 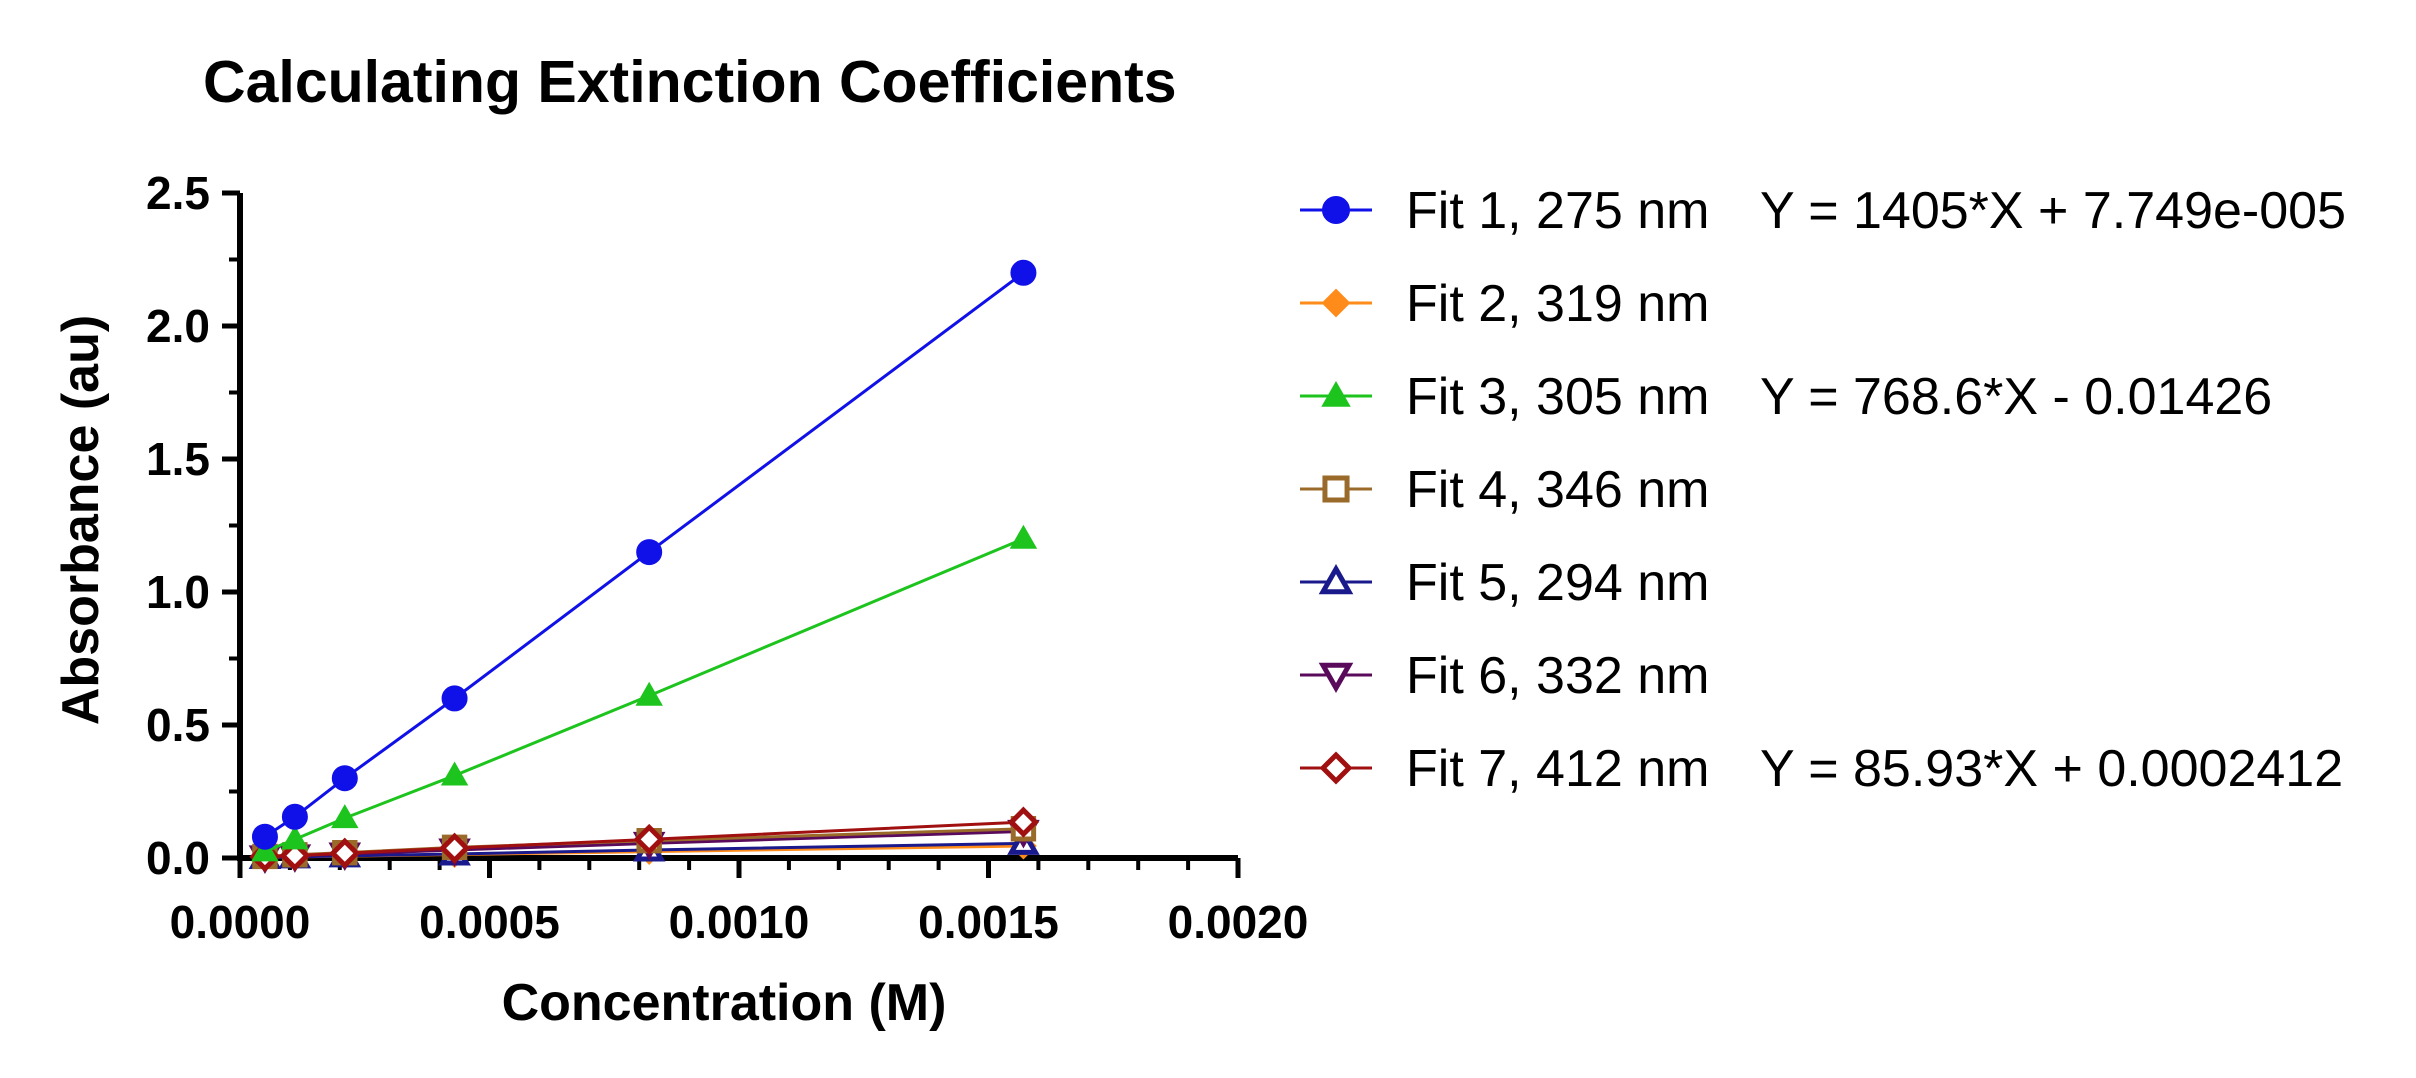 I want to click on y-tick-label: 0.0, so click(x=178, y=858).